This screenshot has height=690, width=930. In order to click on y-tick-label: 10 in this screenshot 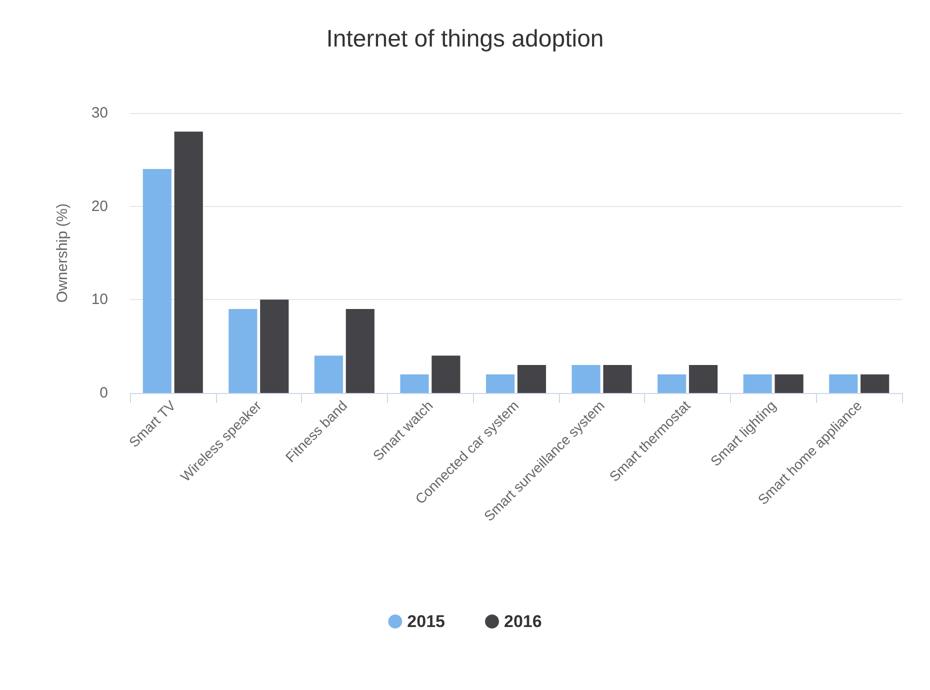, I will do `click(99, 299)`.